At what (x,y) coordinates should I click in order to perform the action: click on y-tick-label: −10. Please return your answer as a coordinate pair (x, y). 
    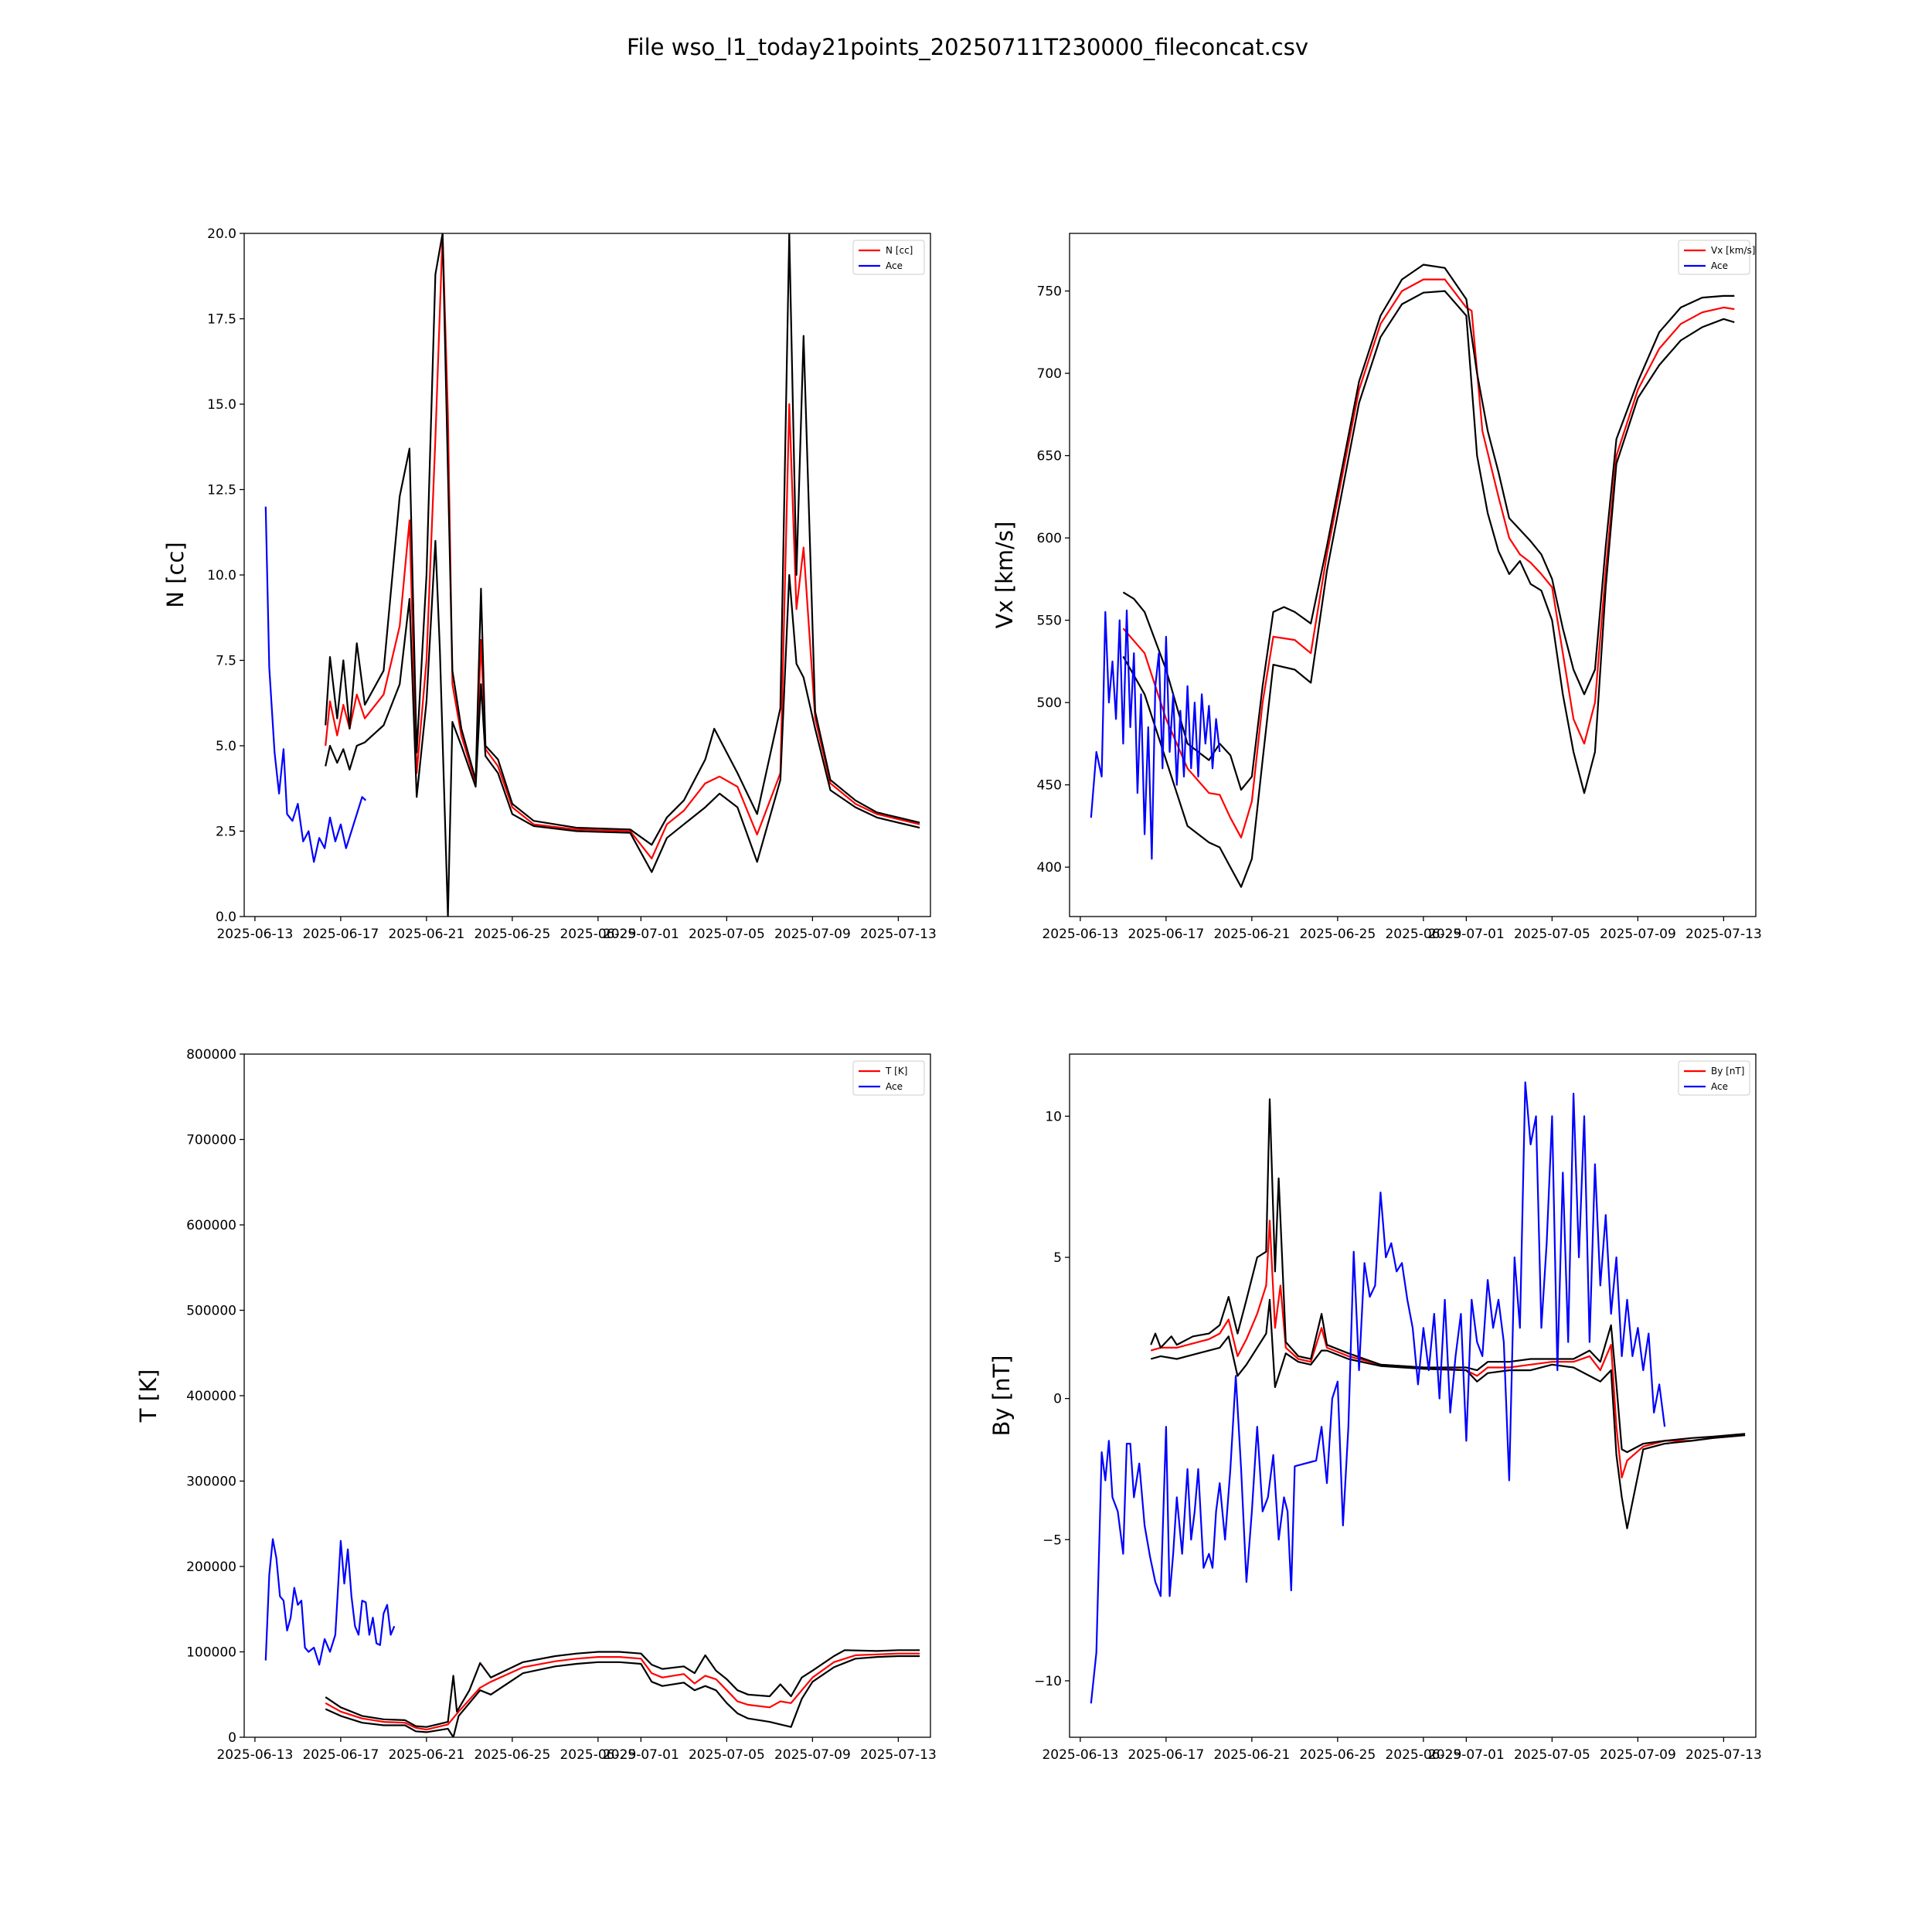
    Looking at the image, I should click on (1048, 1682).